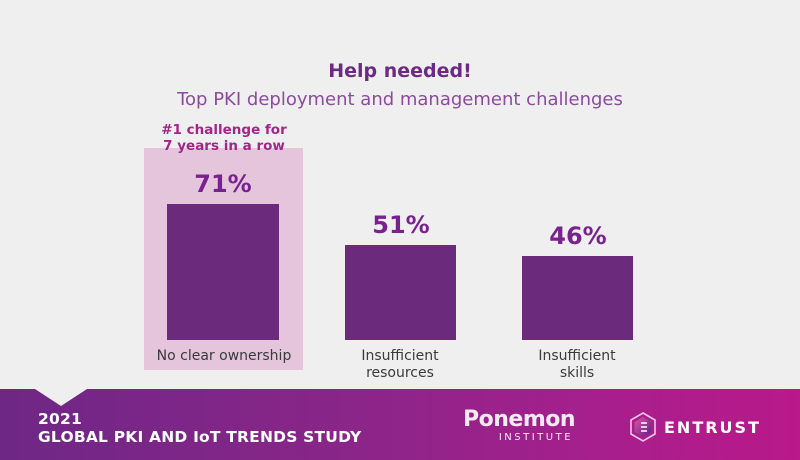  I want to click on callout-line-2: 7 years in a row, so click(224, 146).